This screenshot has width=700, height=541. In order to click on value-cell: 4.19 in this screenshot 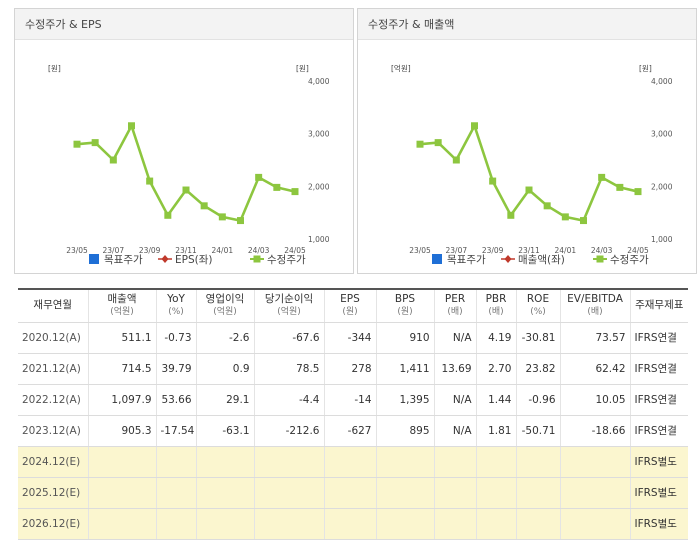, I will do `click(496, 338)`.